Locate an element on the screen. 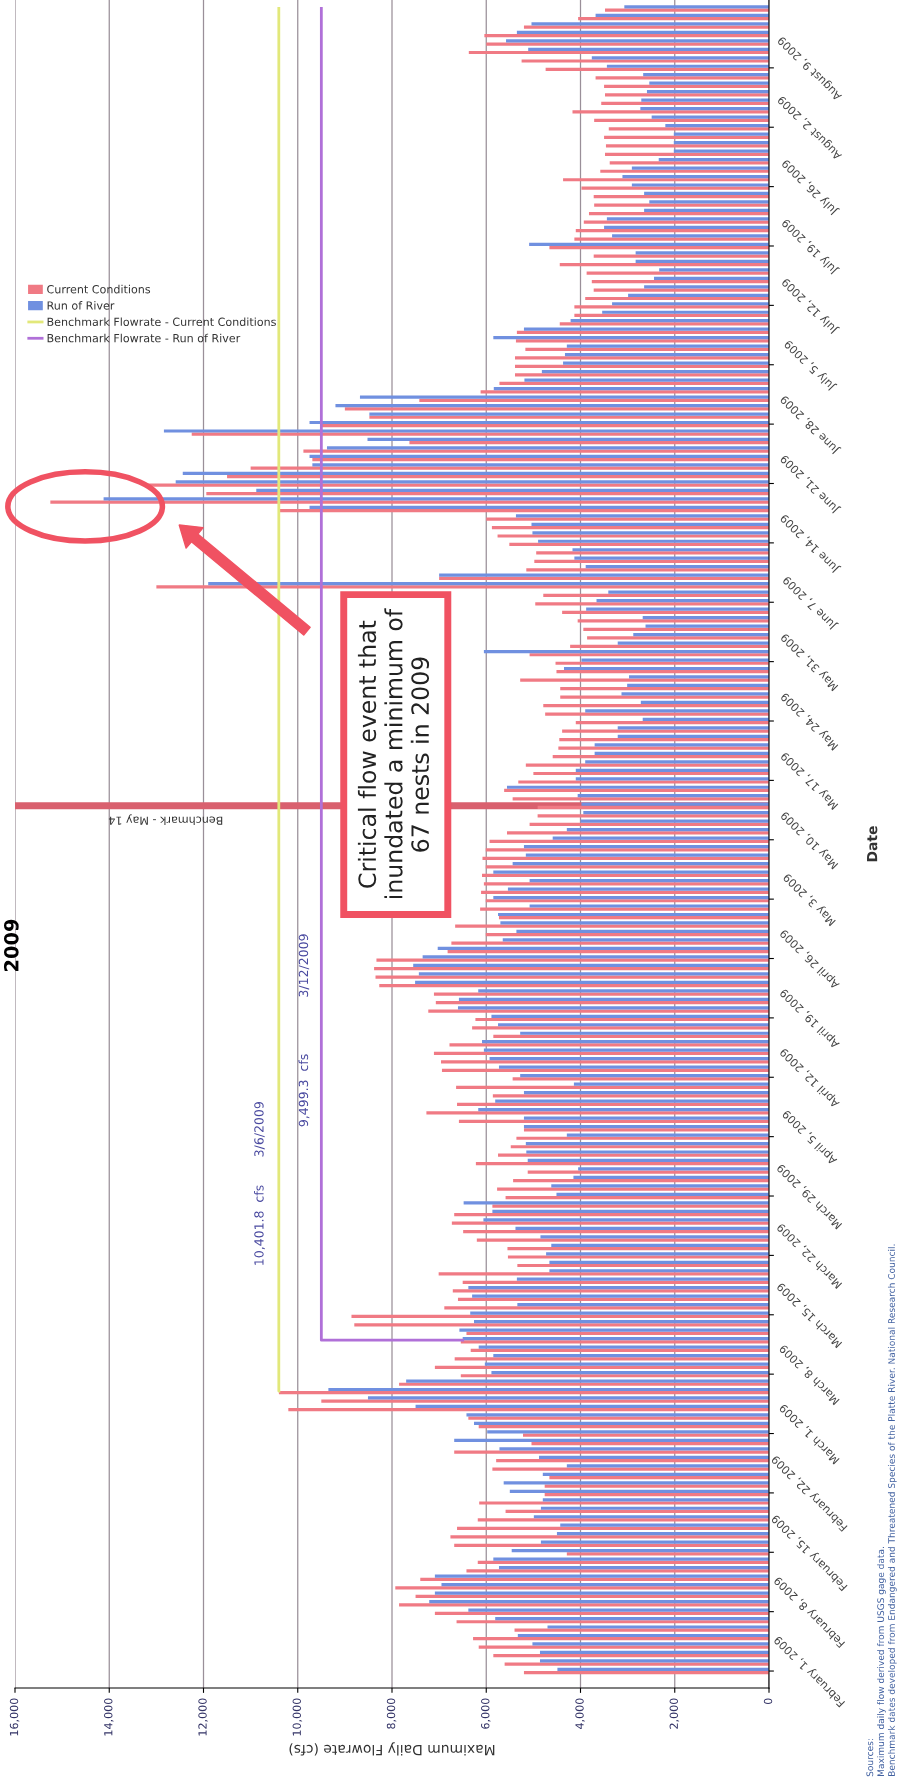 This screenshot has height=1784, width=905. x-tick-label: 14,000 is located at coordinates (109, 1717).